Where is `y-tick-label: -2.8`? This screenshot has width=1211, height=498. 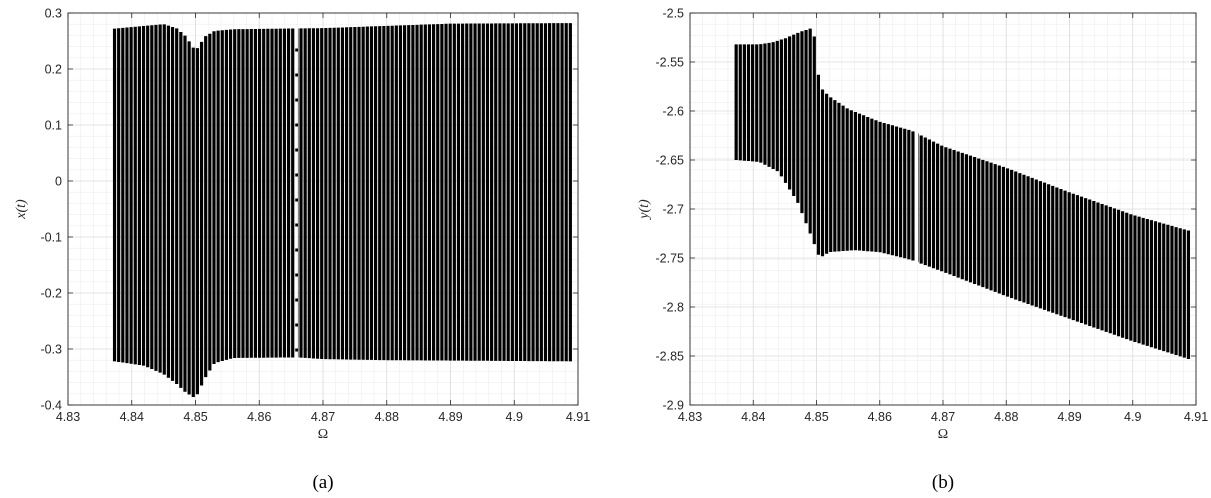 y-tick-label: -2.8 is located at coordinates (673, 308).